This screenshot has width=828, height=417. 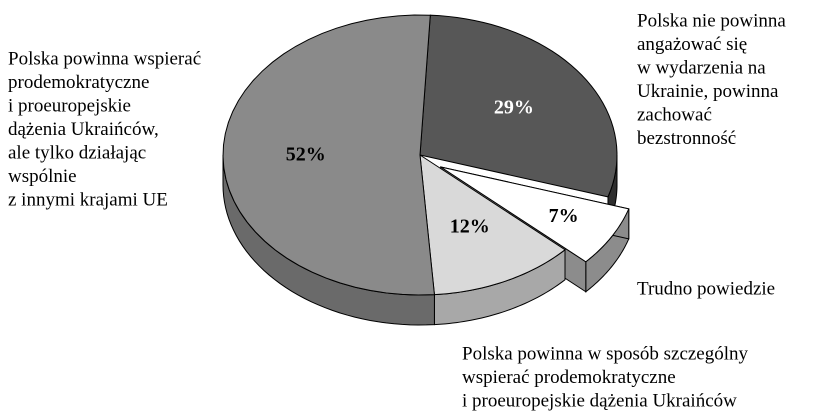 What do you see at coordinates (599, 400) in the screenshot?
I see `category-label: i proeuropejskie dążenia Ukraińców` at bounding box center [599, 400].